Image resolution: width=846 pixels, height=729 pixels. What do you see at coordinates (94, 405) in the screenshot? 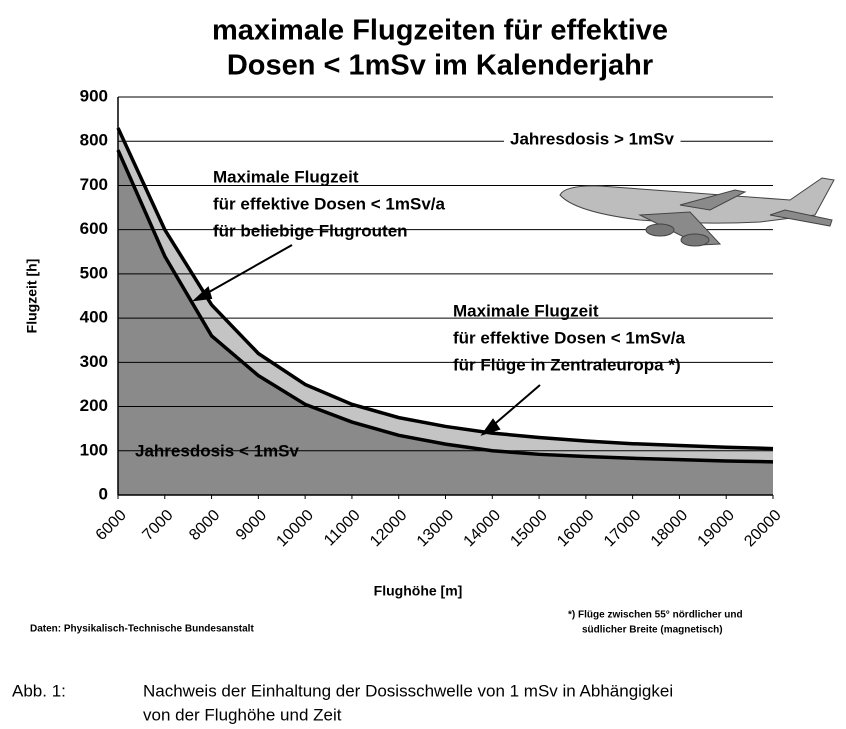
I see `y-tick-label: 200` at bounding box center [94, 405].